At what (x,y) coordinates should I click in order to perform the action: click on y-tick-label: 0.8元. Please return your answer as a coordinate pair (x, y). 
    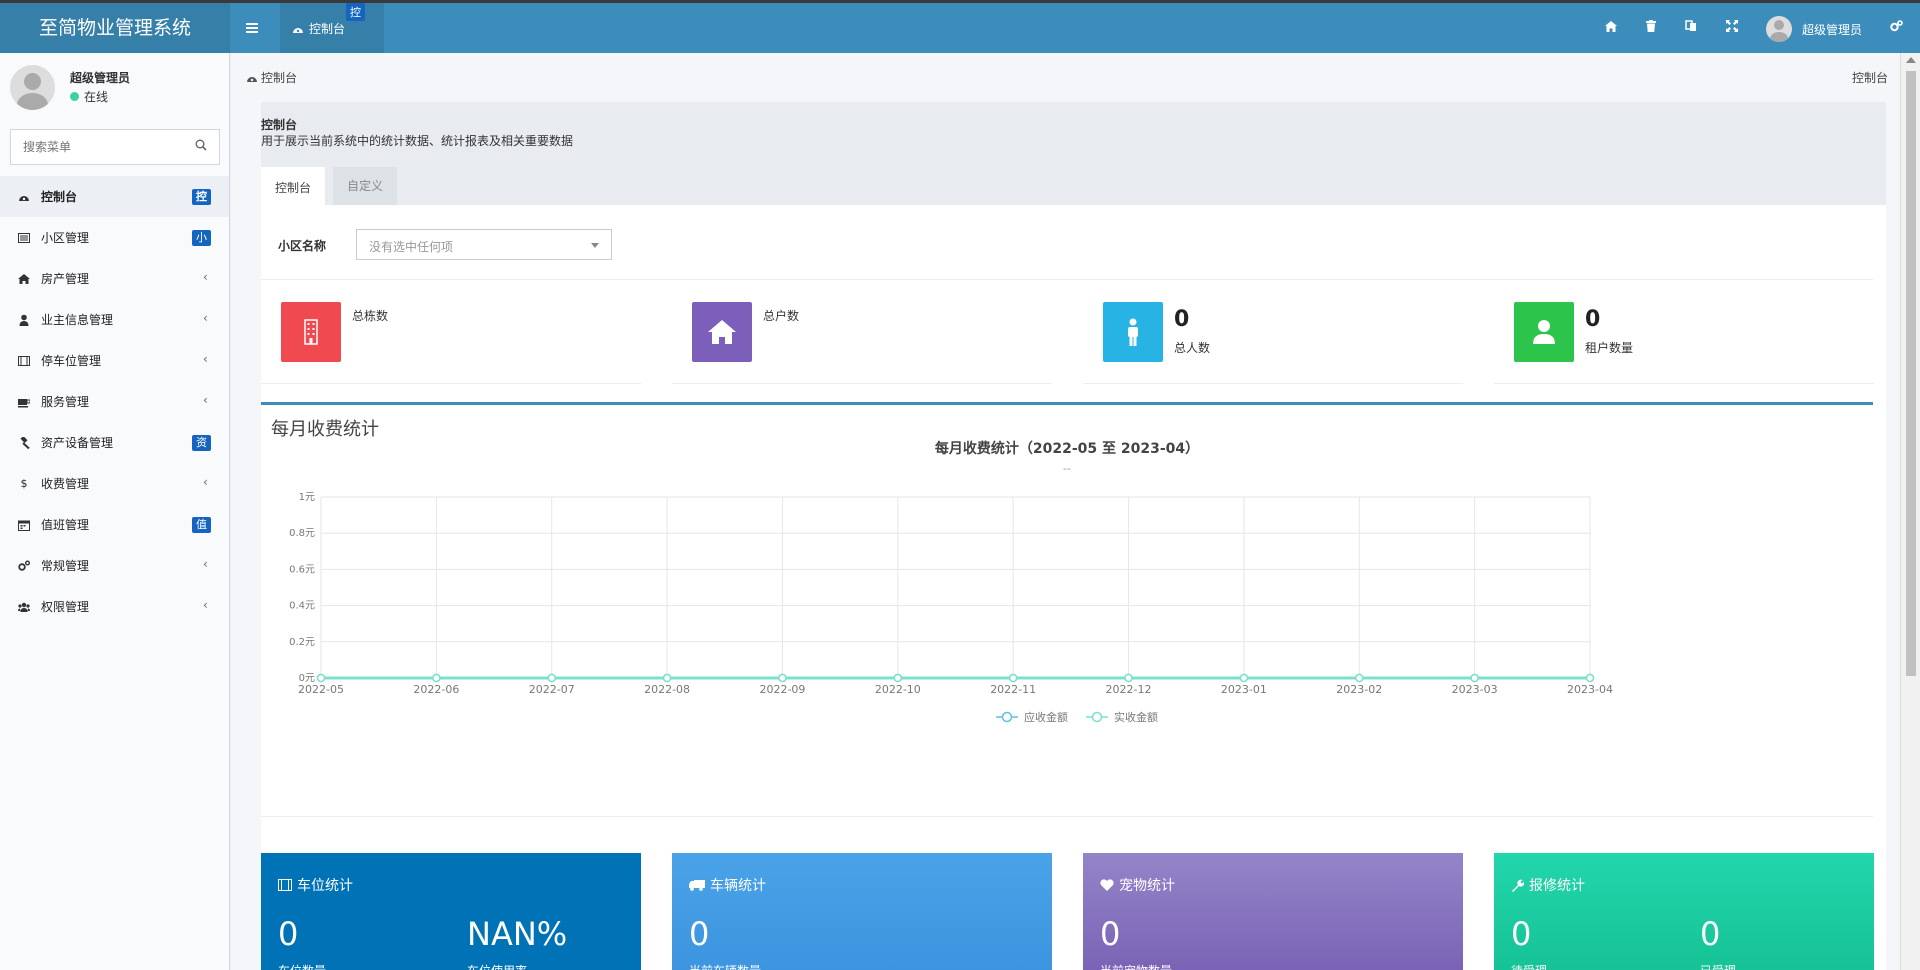
    Looking at the image, I should click on (302, 533).